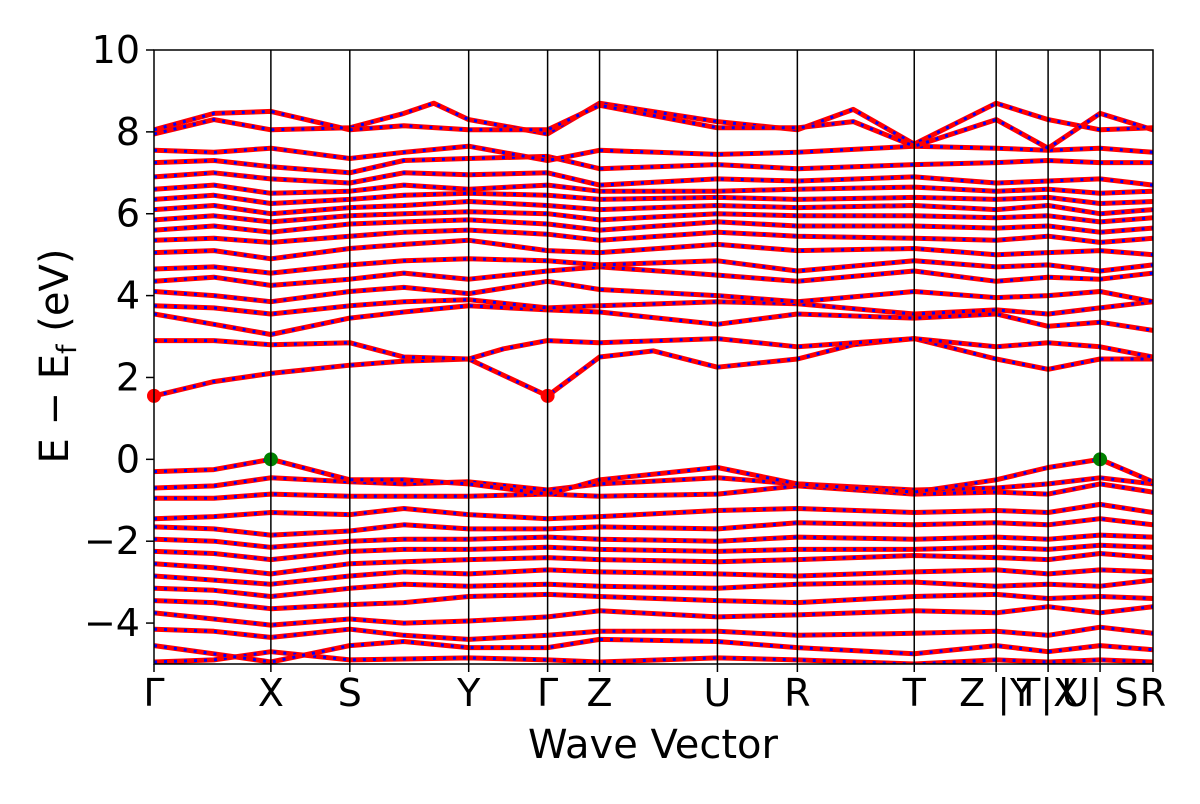 The image size is (1200, 804). I want to click on y-tick-label: 0, so click(128, 459).